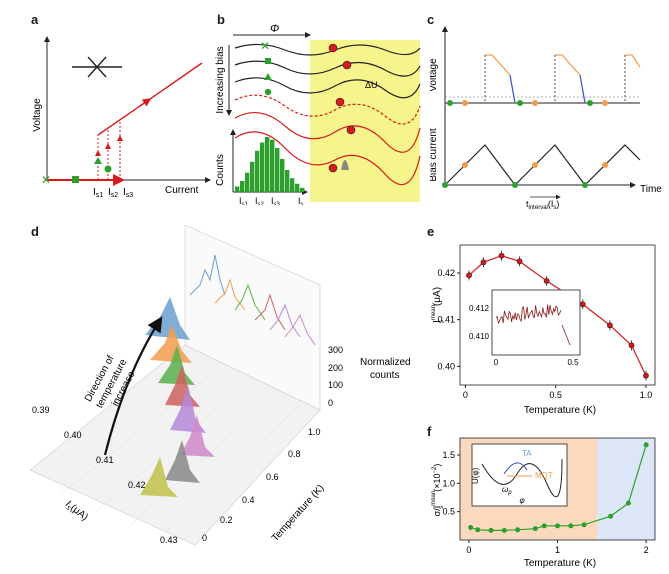  I want to click on panel-e-ylabel: Imeans(μA), so click(438, 305).